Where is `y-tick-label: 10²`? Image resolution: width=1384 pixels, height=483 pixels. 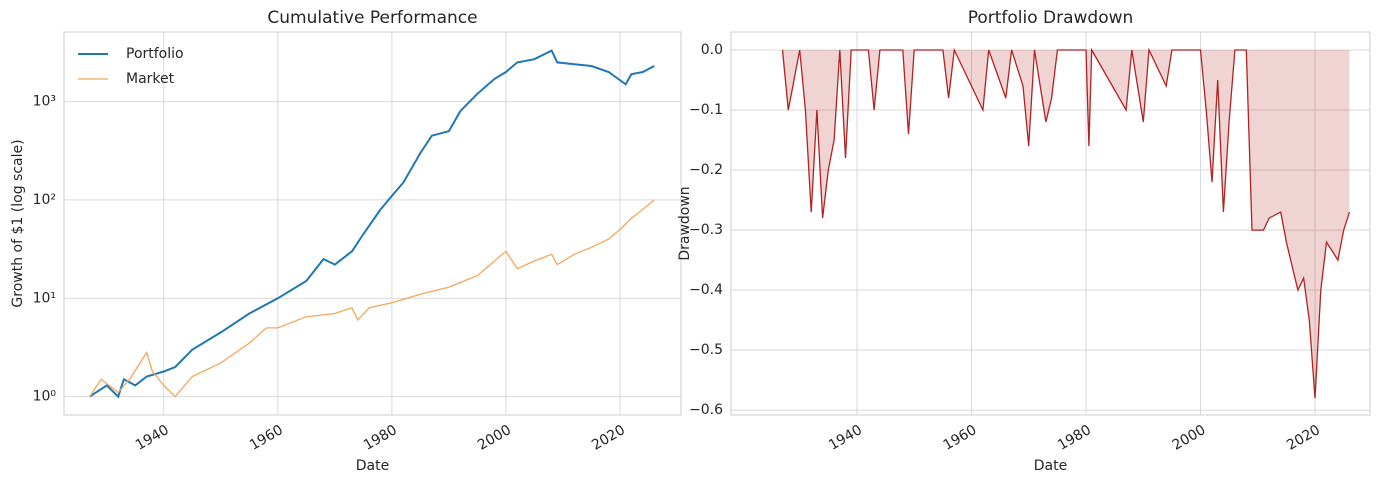 y-tick-label: 10² is located at coordinates (44, 200).